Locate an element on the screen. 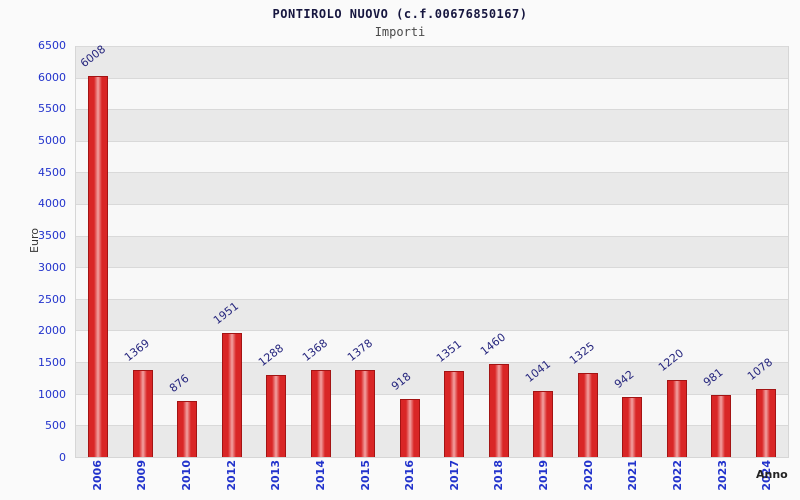  bar-value-label: 1220 is located at coordinates (671, 360).